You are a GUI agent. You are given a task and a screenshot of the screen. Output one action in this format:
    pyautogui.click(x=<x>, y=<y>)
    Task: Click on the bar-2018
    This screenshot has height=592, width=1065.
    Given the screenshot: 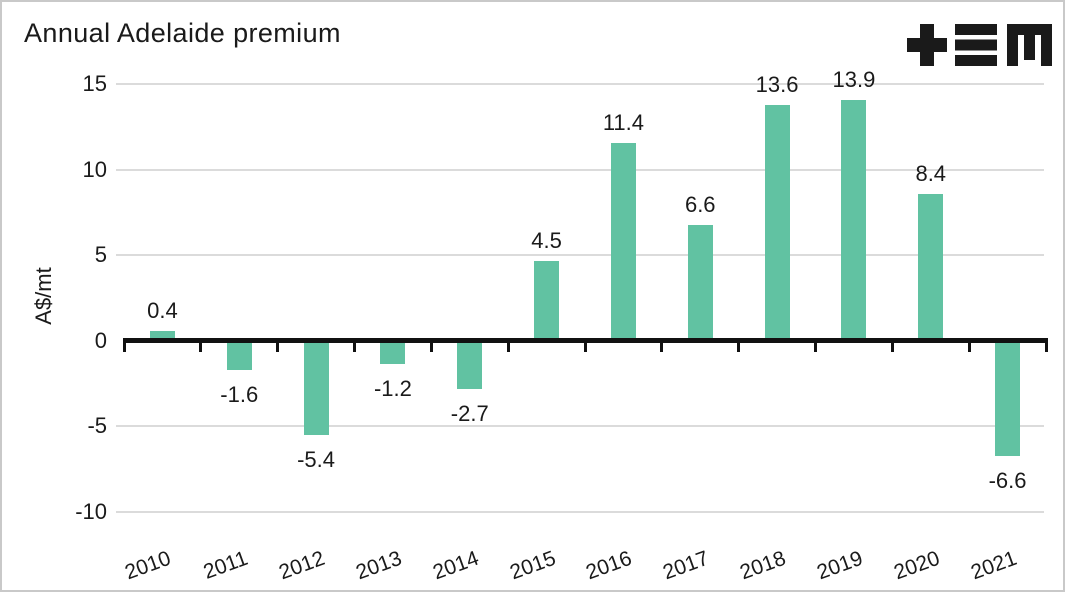 What is the action you would take?
    pyautogui.click(x=777, y=221)
    